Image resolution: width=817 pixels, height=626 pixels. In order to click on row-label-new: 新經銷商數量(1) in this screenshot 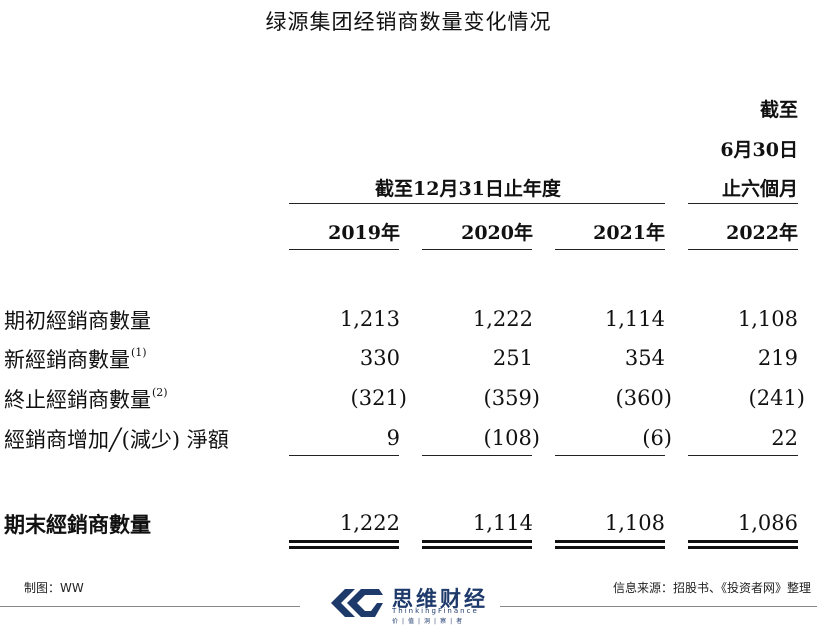, I will do `click(75, 359)`.